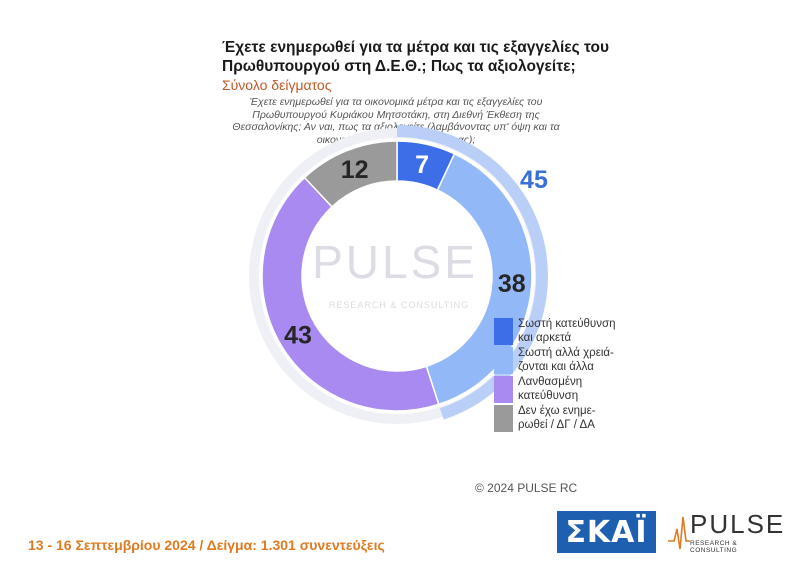 Image resolution: width=797 pixels, height=566 pixels. What do you see at coordinates (714, 547) in the screenshot?
I see `pulse-logo-tag: RESEARCH & CONSULTING` at bounding box center [714, 547].